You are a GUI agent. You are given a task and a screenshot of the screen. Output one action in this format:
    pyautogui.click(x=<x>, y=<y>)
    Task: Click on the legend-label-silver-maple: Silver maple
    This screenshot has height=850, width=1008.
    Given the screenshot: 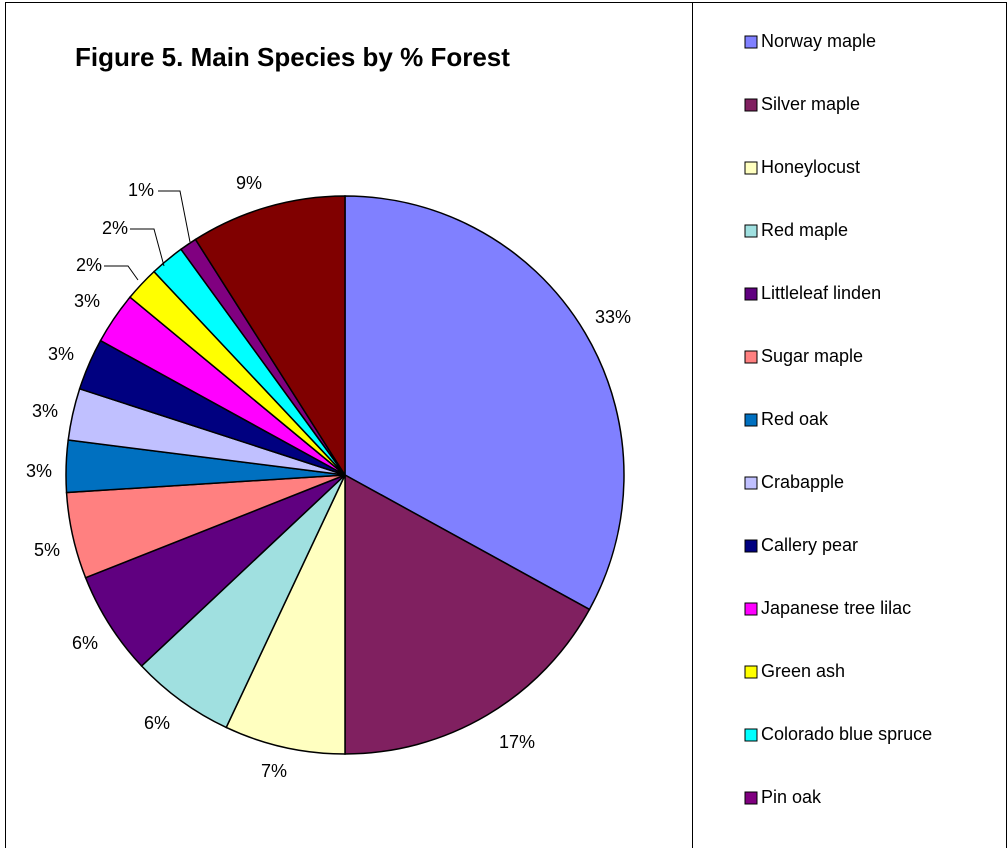 What is the action you would take?
    pyautogui.click(x=810, y=104)
    